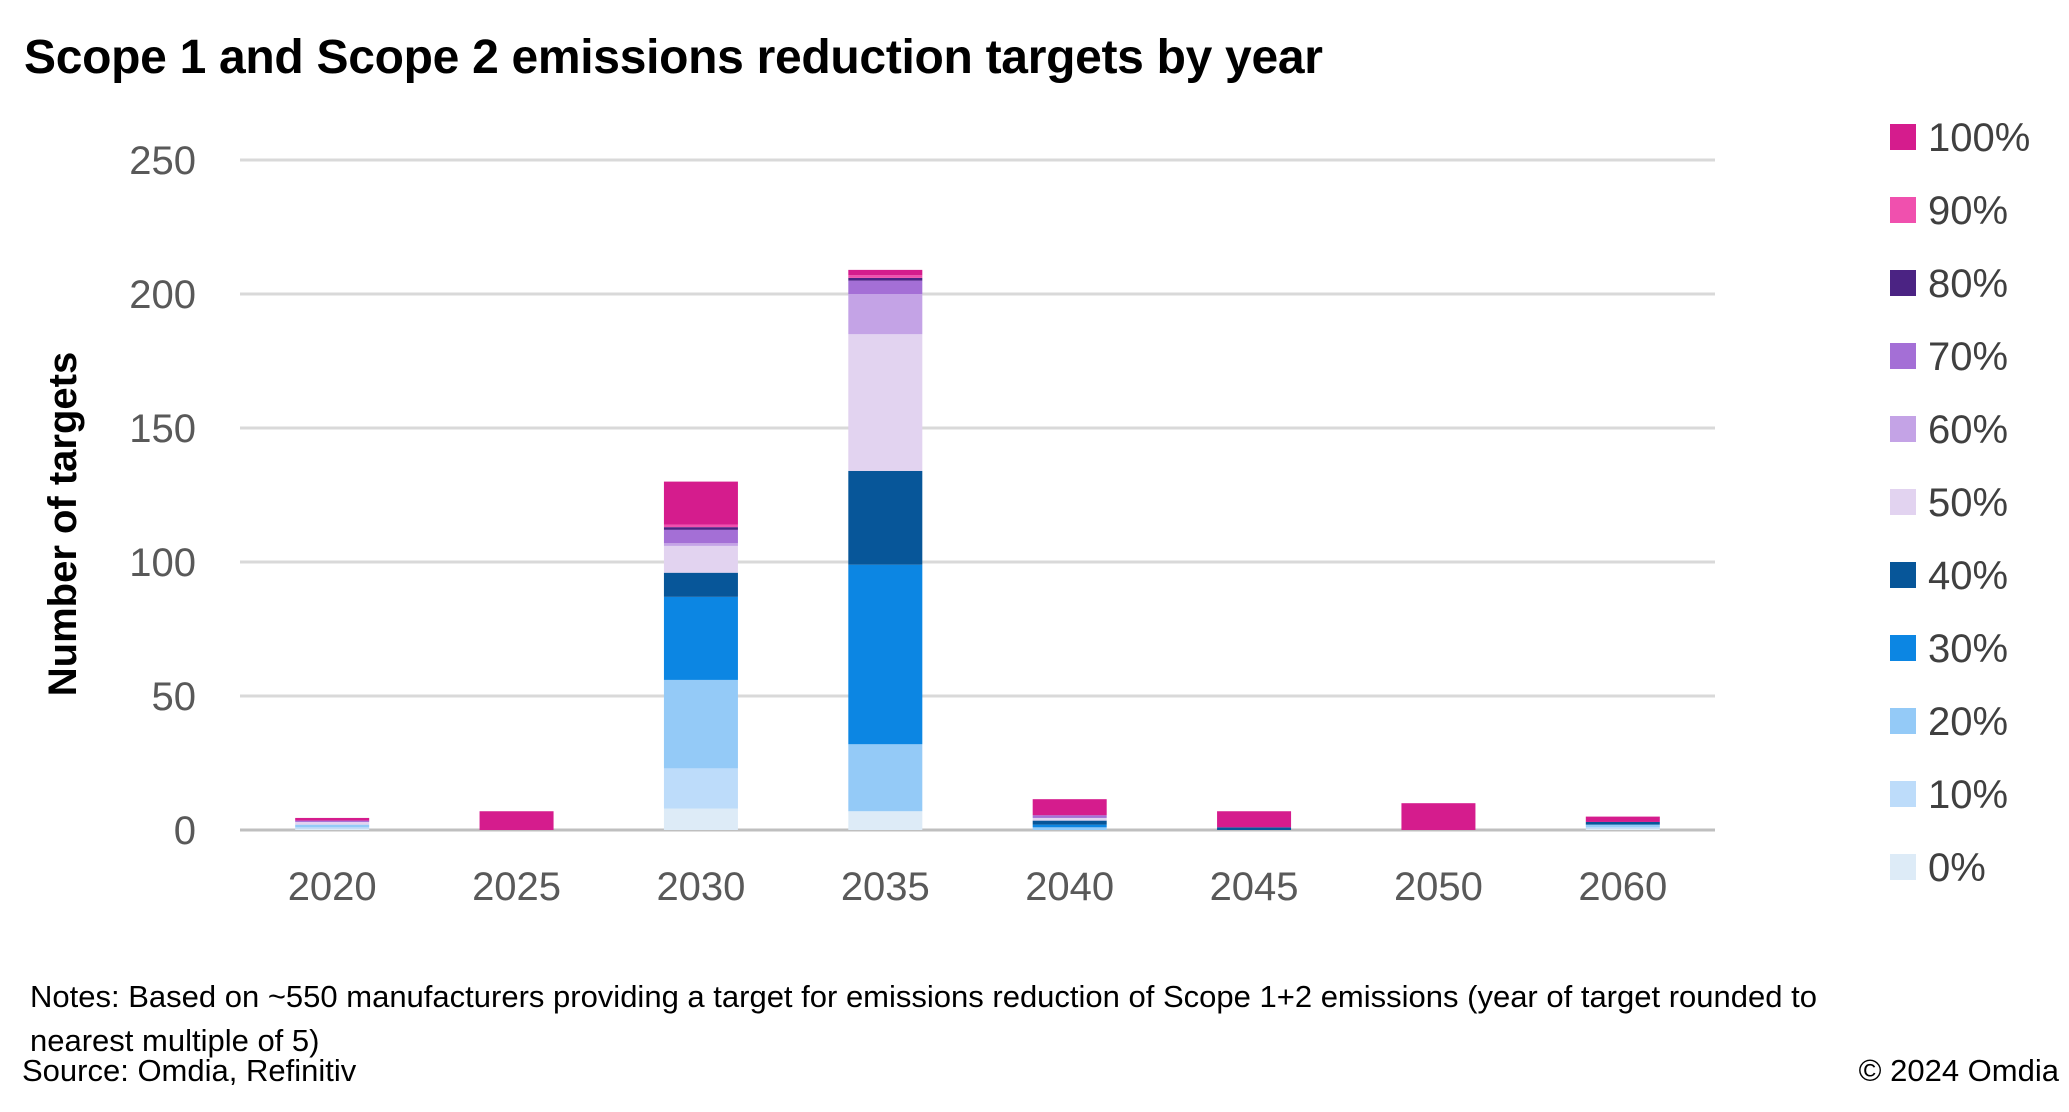 This screenshot has width=2069, height=1112. Describe the element at coordinates (189, 1070) in the screenshot. I see `chart-source: Source: Omdia, Refinitiv` at that location.